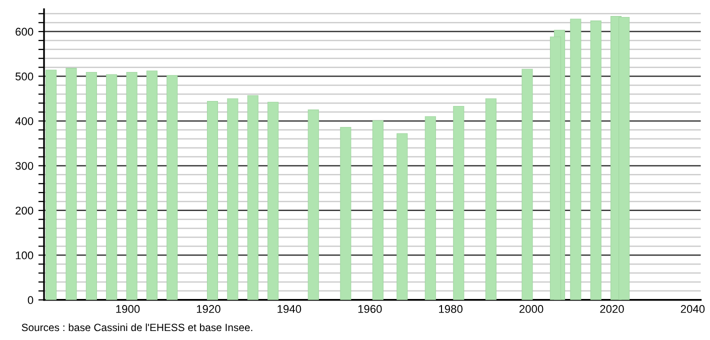 The width and height of the screenshot is (710, 340). What do you see at coordinates (128, 309) in the screenshot?
I see `x-tick-label: 1900` at bounding box center [128, 309].